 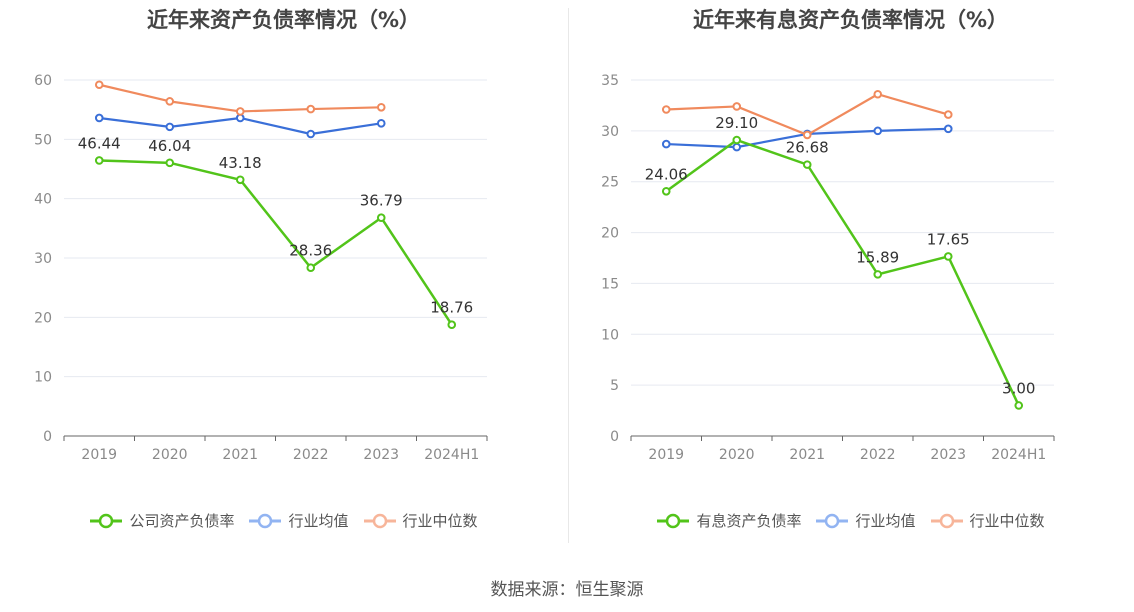 I want to click on y-tick-label: 35, so click(x=610, y=81).